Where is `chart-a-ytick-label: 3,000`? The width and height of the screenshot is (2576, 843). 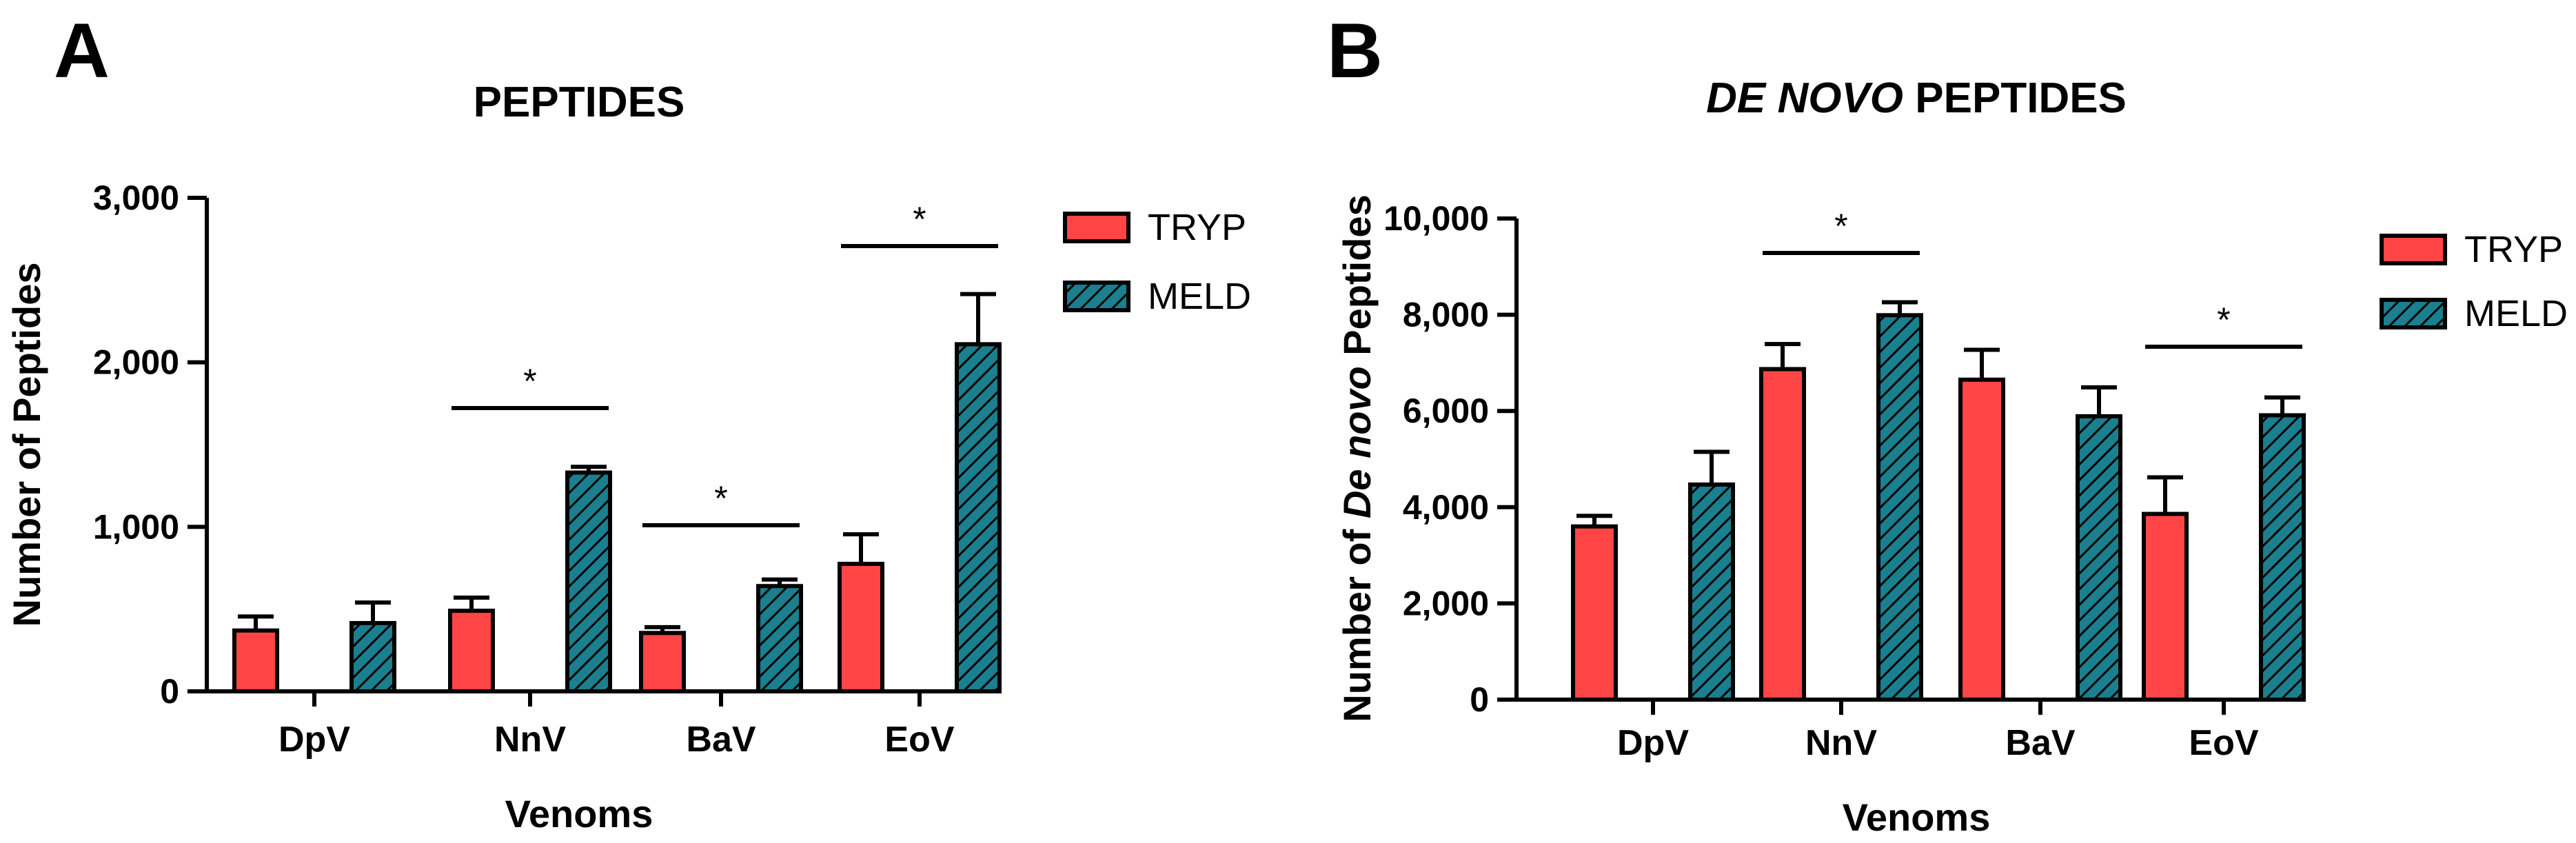 chart-a-ytick-label: 3,000 is located at coordinates (136, 198).